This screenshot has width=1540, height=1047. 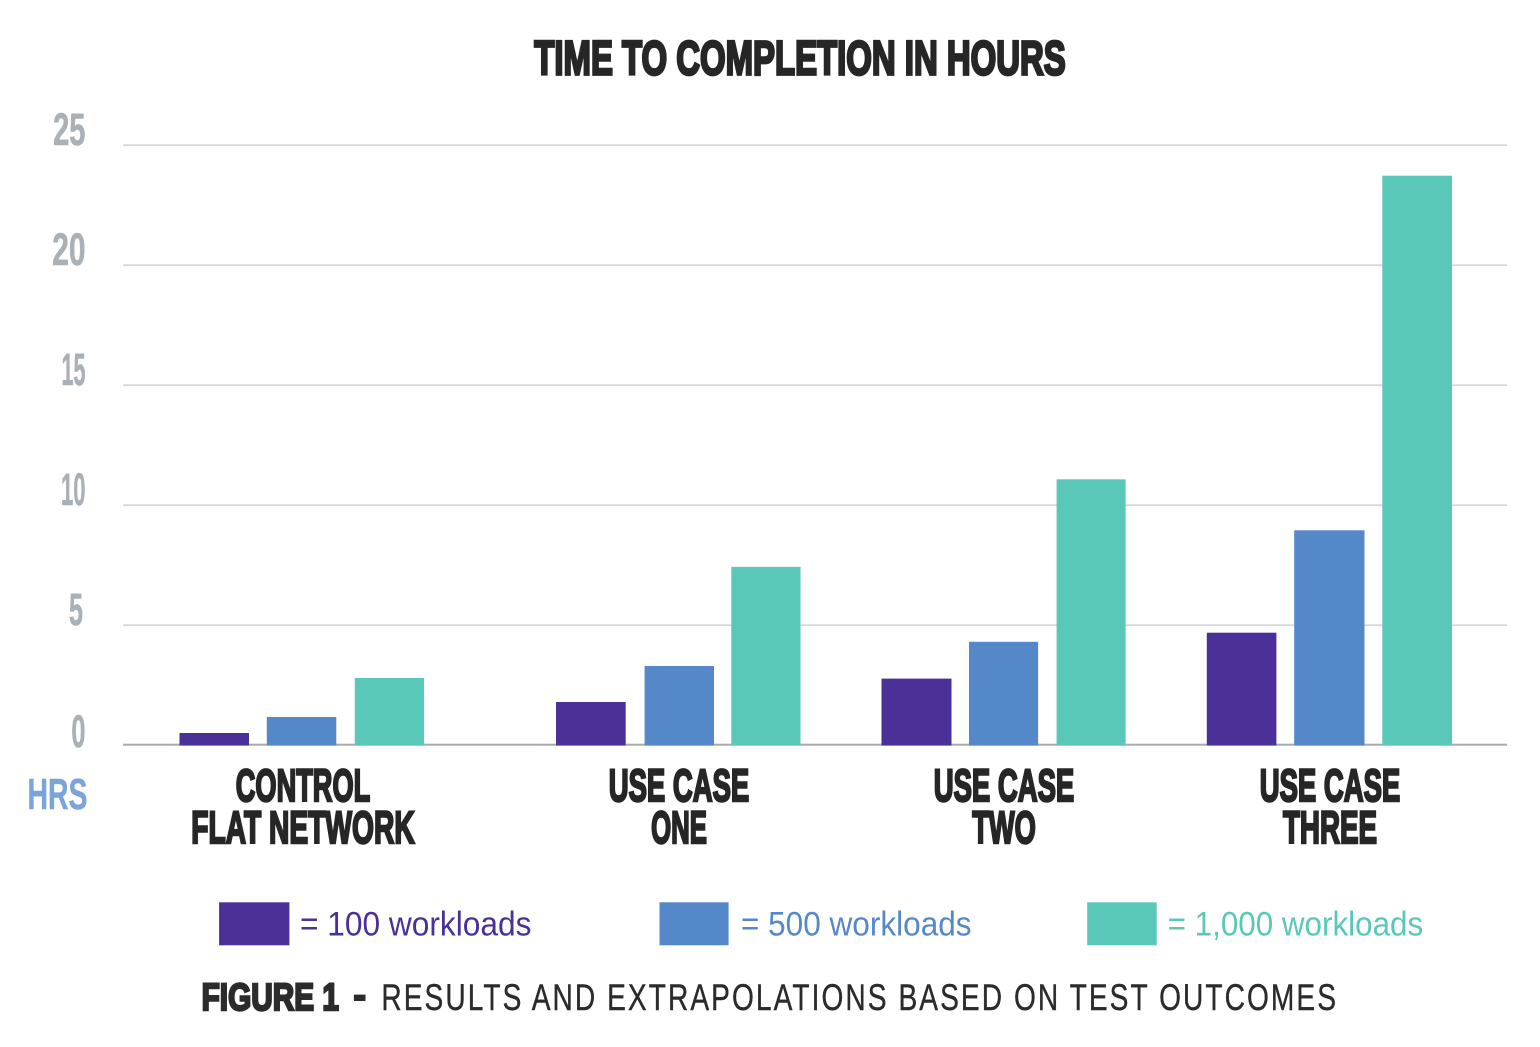 I want to click on svg-text: = 500 workloads, so click(x=856, y=925).